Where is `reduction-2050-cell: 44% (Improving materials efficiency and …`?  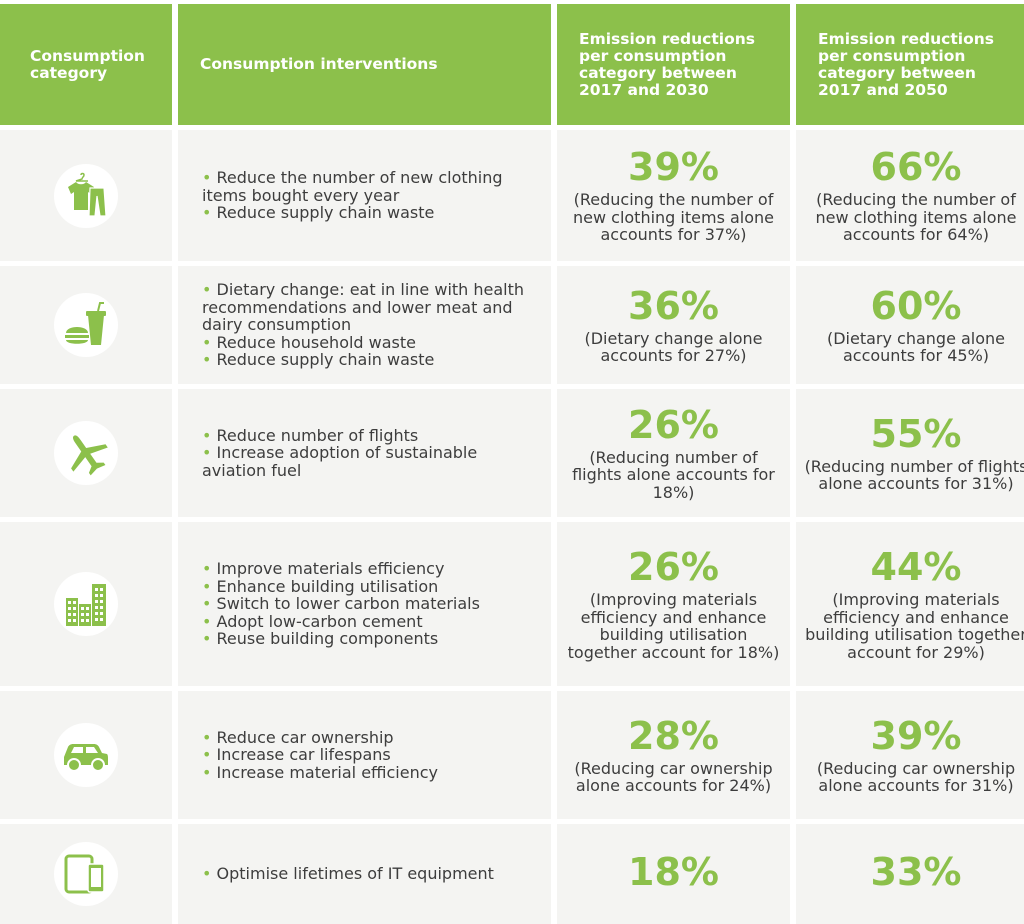
reduction-2050-cell: 44% (Improving materials efficiency and … is located at coordinates (910, 604).